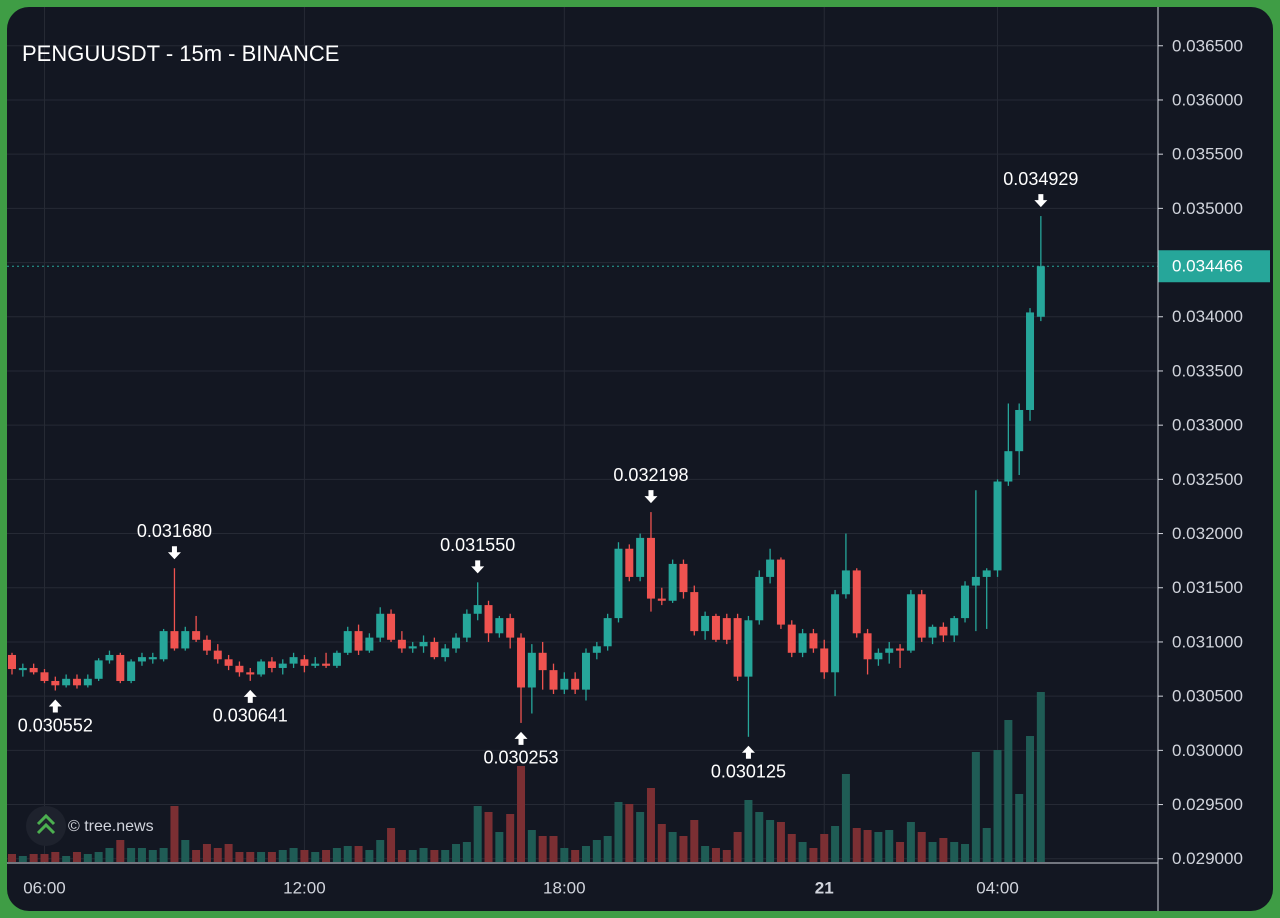 This screenshot has height=918, width=1280. I want to click on low-arrow, so click(748, 752).